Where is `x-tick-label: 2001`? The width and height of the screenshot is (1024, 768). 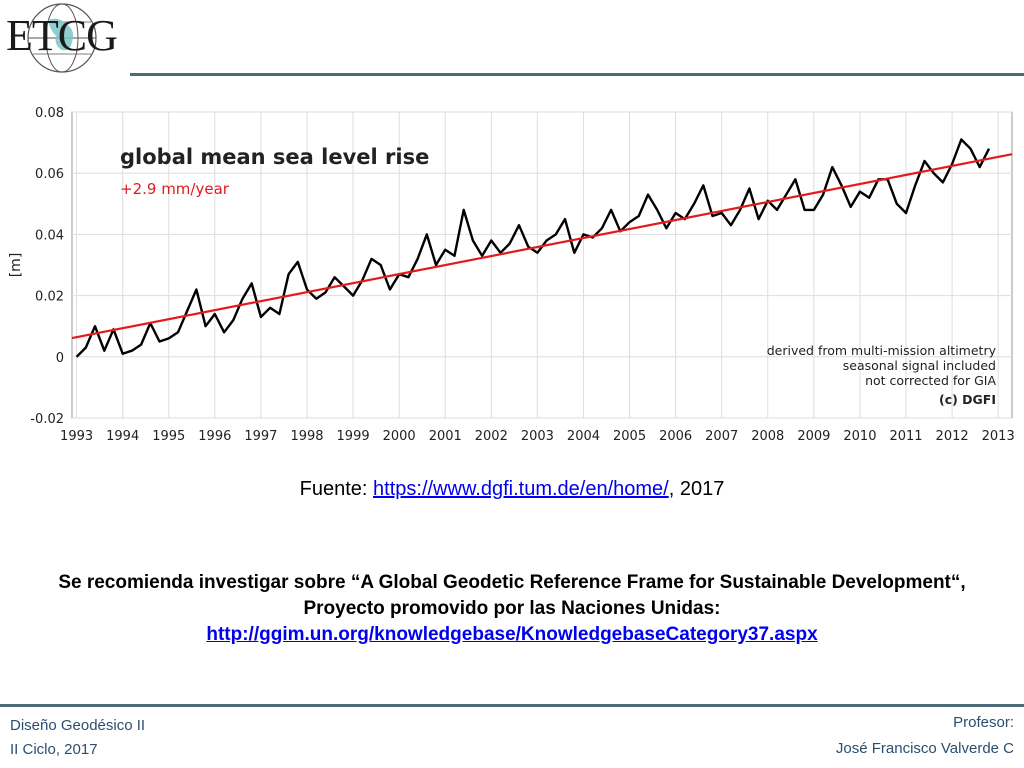 x-tick-label: 2001 is located at coordinates (445, 436).